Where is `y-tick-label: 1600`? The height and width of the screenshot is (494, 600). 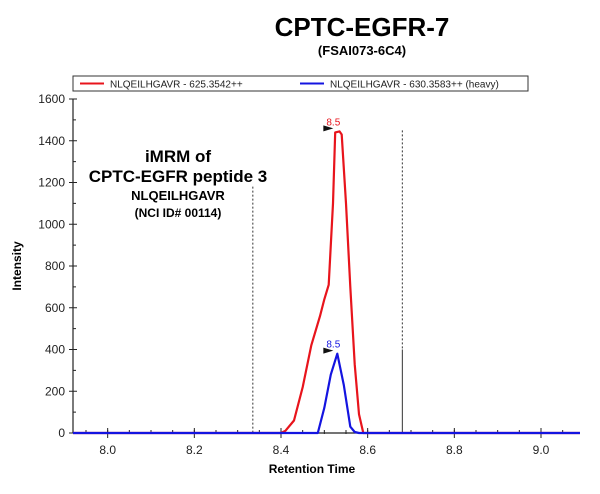 y-tick-label: 1600 is located at coordinates (51, 99).